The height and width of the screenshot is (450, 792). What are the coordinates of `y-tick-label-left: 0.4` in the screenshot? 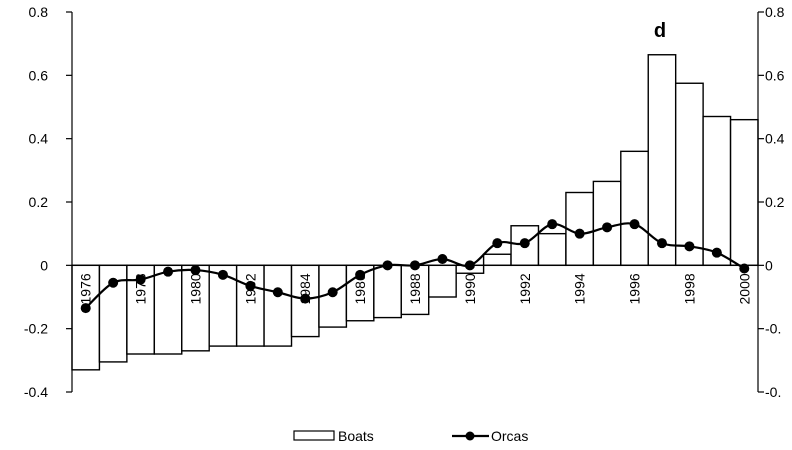 It's located at (39, 139).